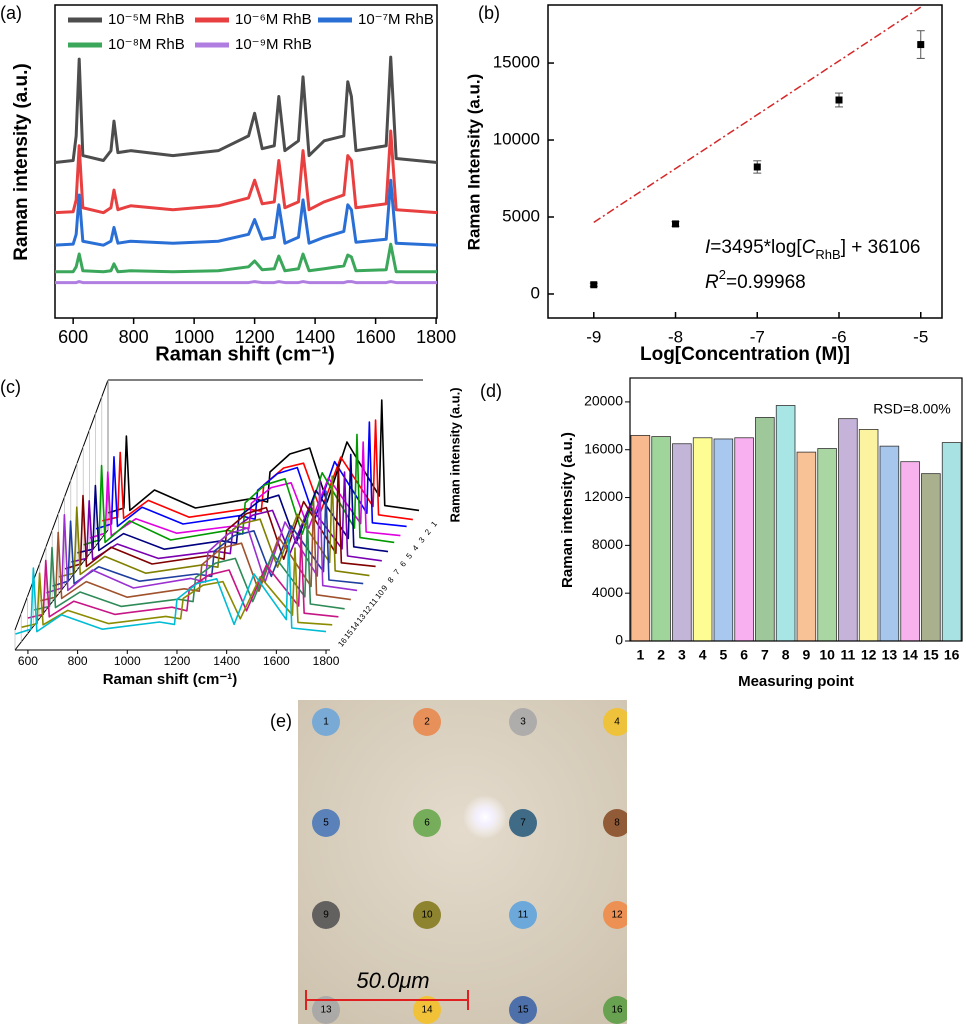  I want to click on x-tick-label: 6, so click(744, 655).